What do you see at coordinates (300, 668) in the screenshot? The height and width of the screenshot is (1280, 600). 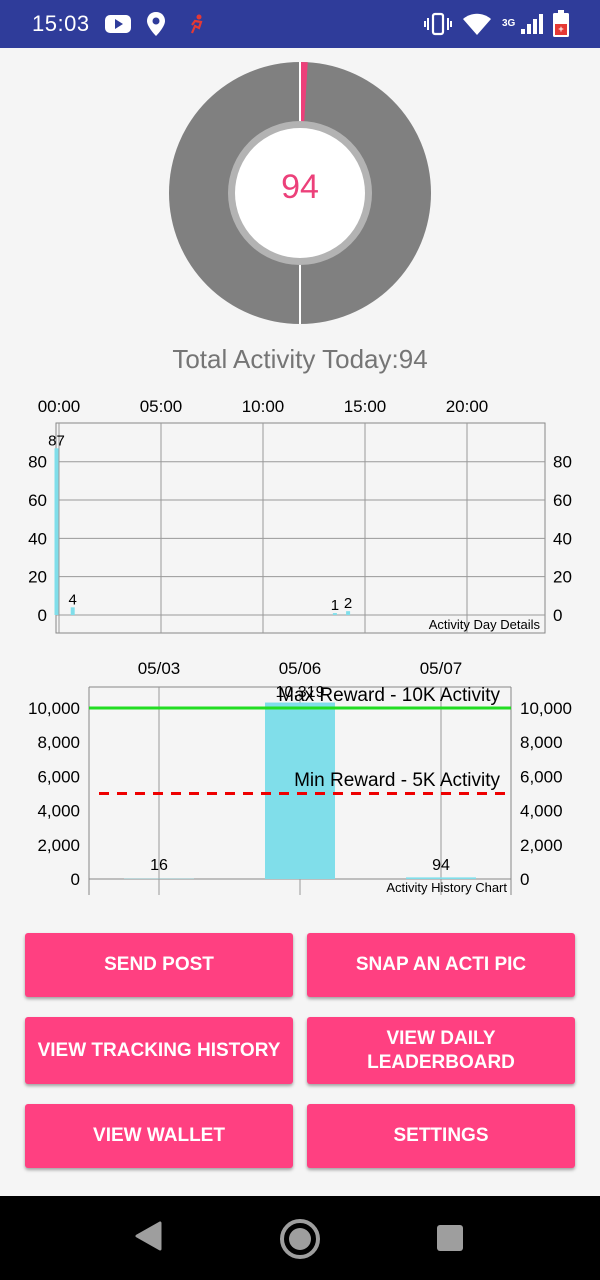 I see `history-chart-x-tick: 05/06` at bounding box center [300, 668].